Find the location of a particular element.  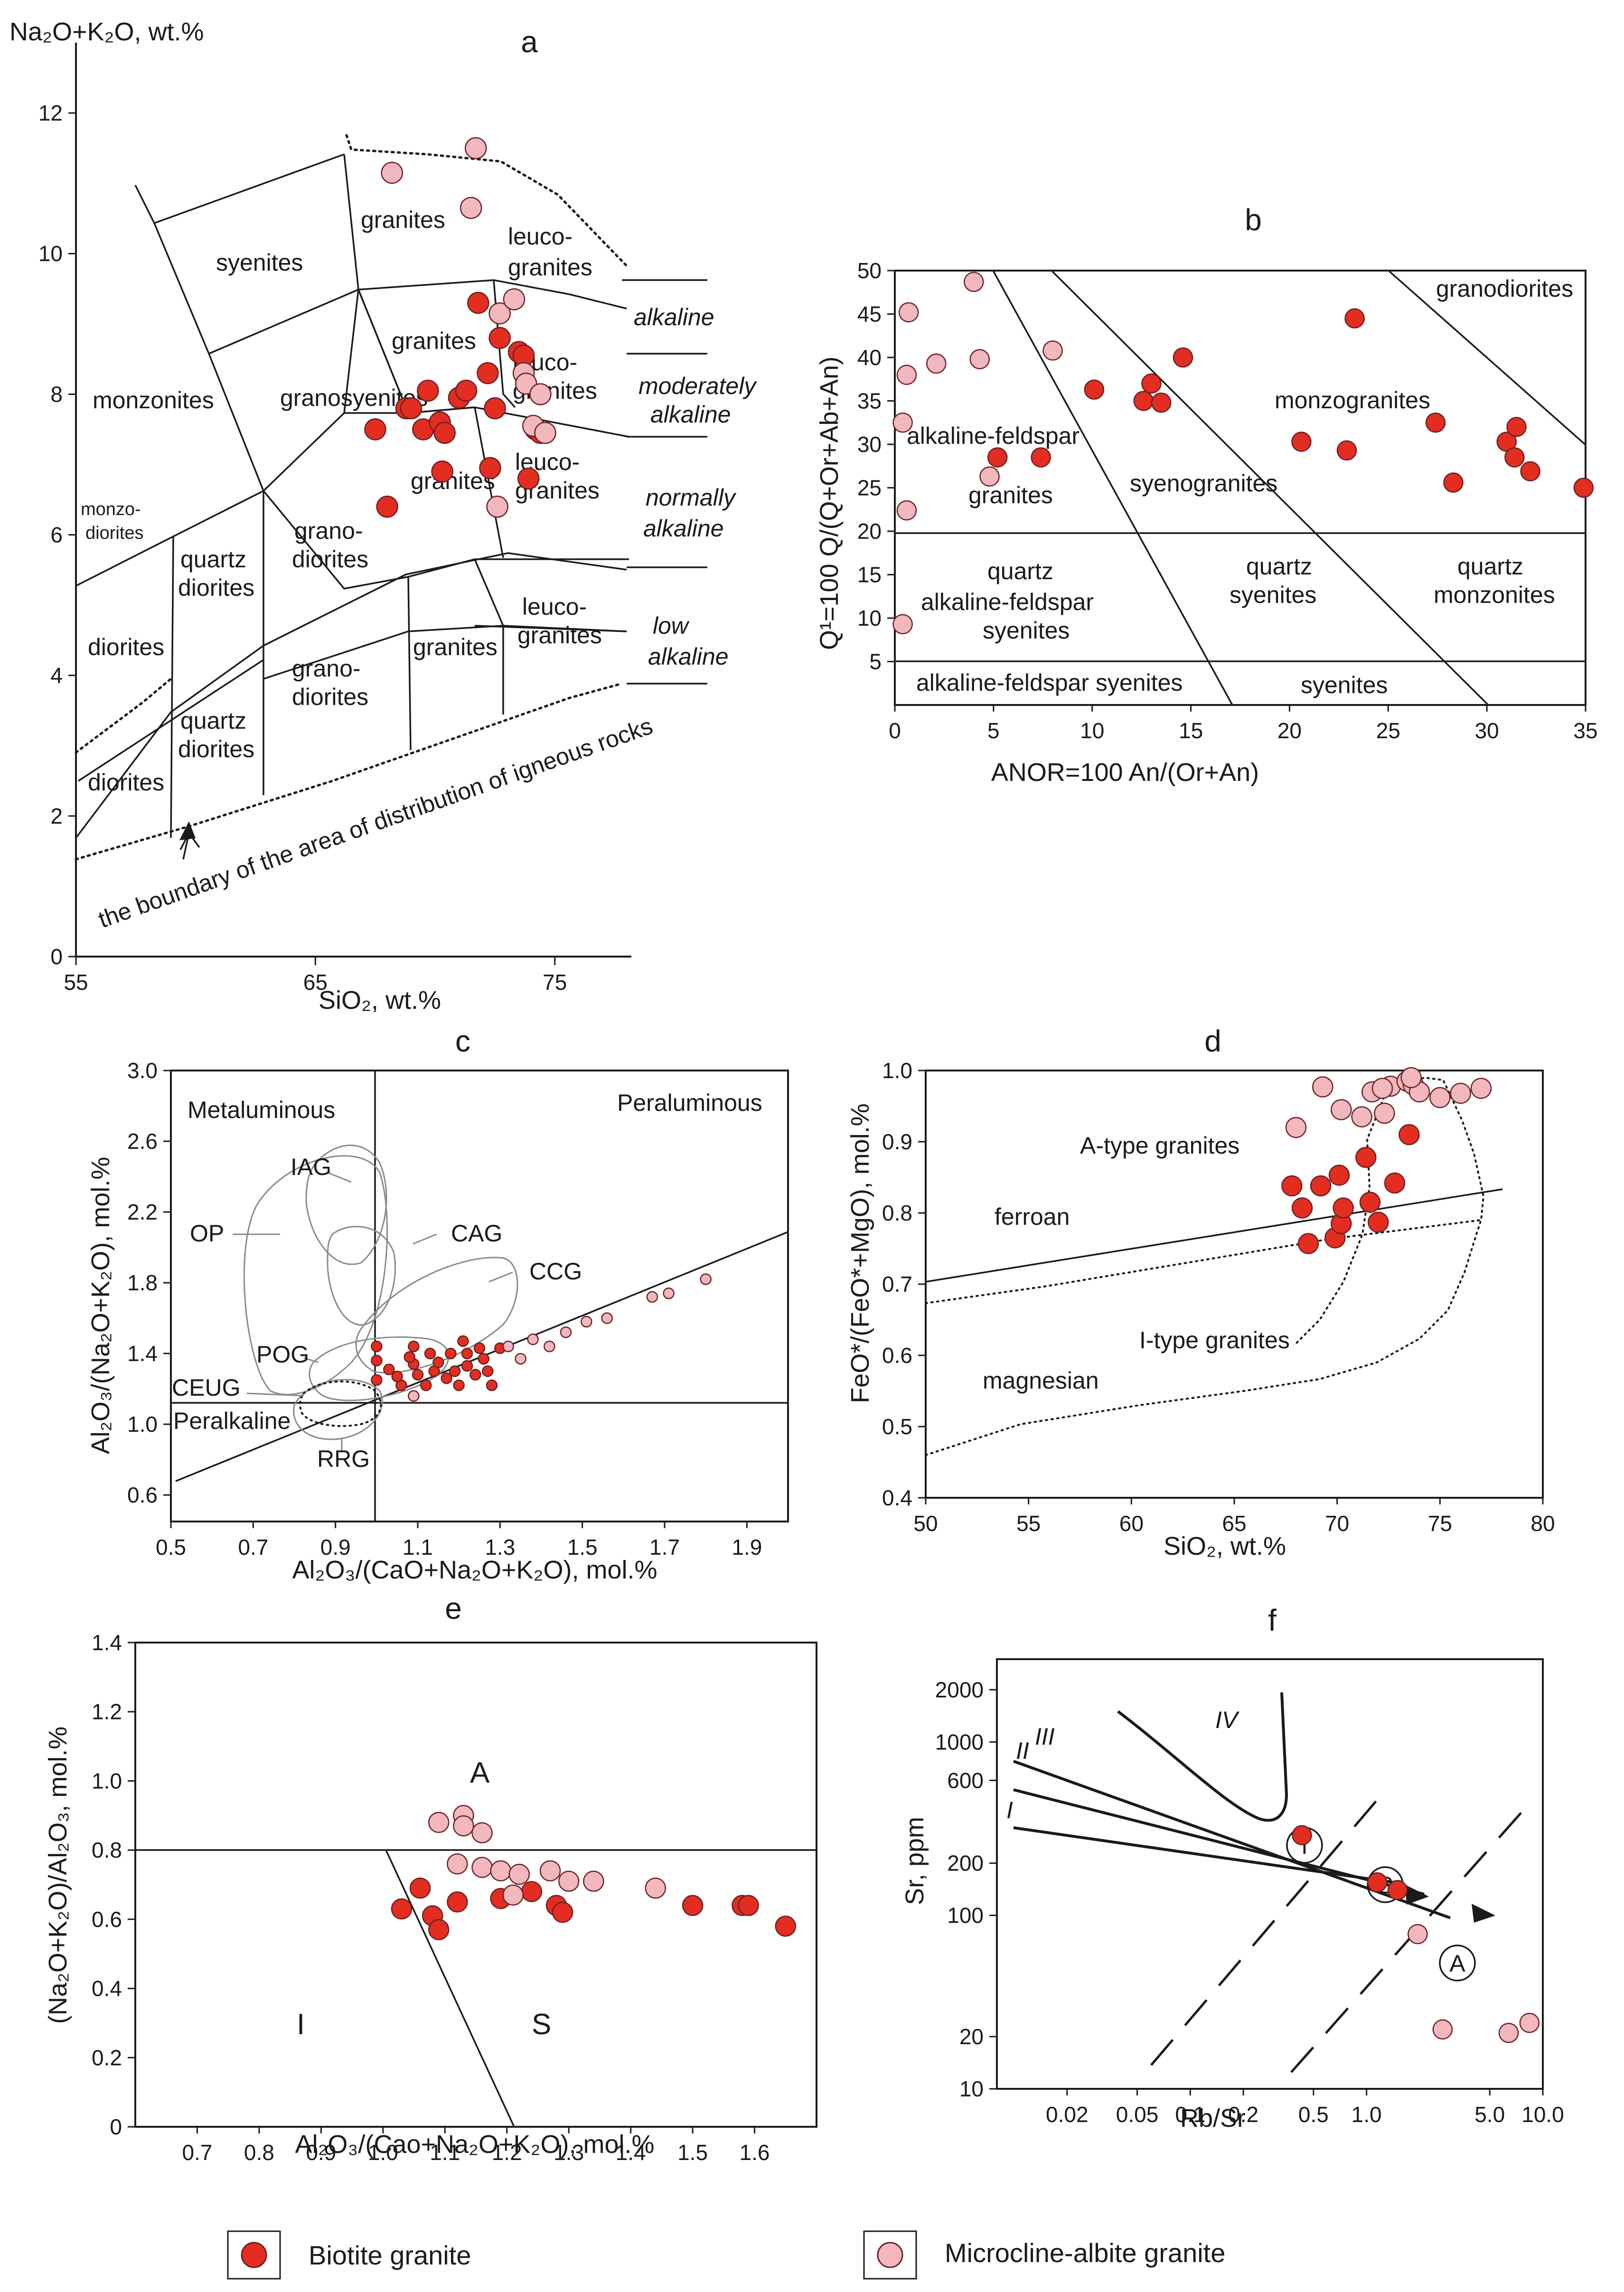

field-c-pog: POG is located at coordinates (282, 1354).